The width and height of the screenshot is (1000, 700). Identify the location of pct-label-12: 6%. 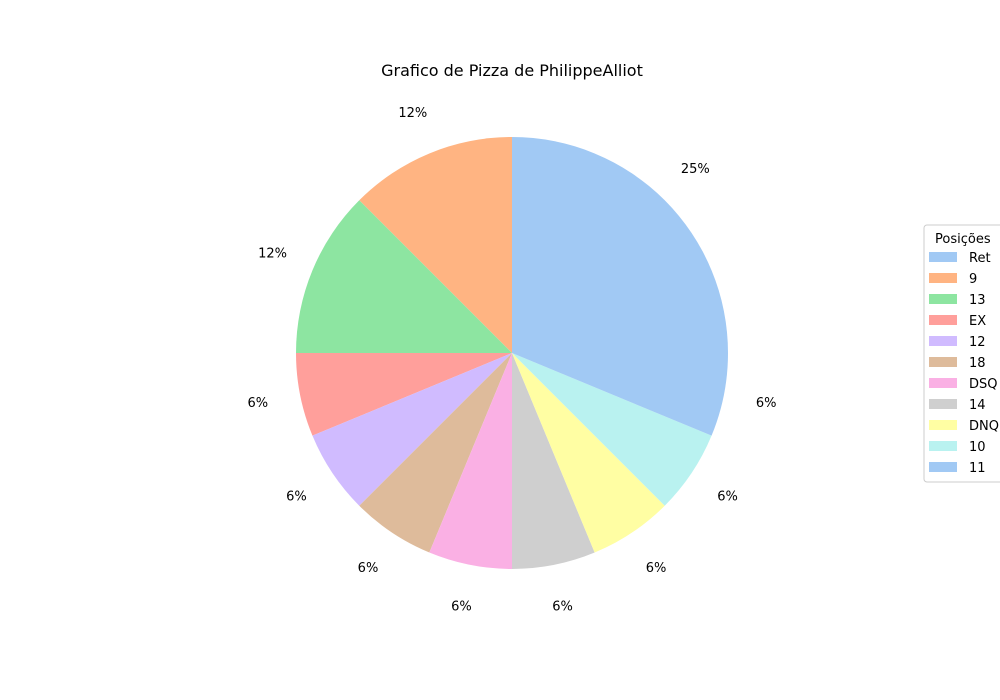
(296, 497).